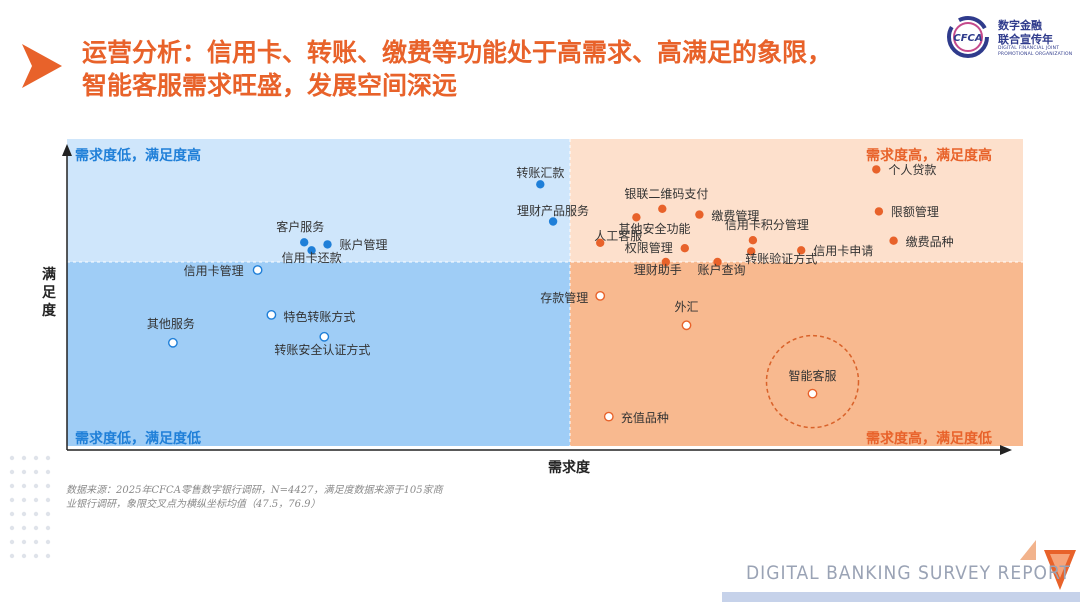  I want to click on data-point-label: 缴费管理, so click(735, 215).